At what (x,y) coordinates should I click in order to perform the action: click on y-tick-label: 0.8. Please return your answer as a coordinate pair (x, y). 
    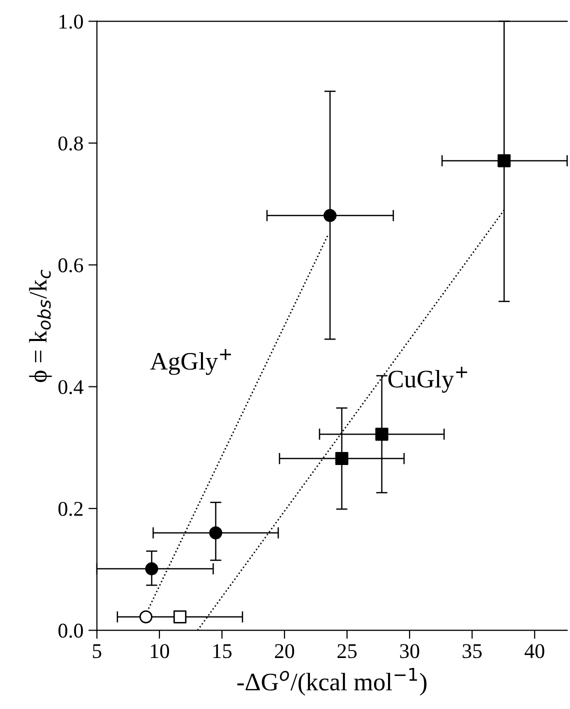
    Looking at the image, I should click on (70, 143).